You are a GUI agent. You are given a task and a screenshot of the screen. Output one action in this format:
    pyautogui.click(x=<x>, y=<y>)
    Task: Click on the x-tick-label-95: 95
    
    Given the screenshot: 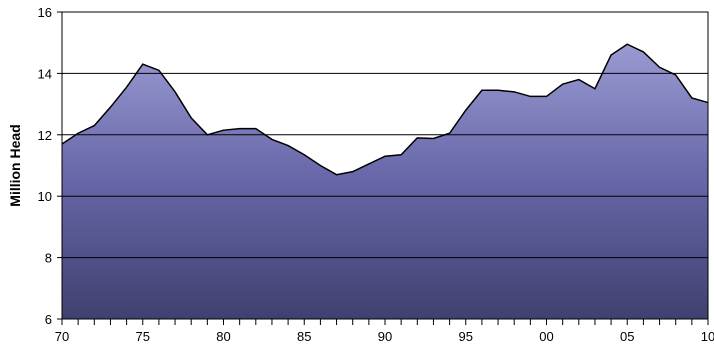 What is the action you would take?
    pyautogui.click(x=466, y=336)
    